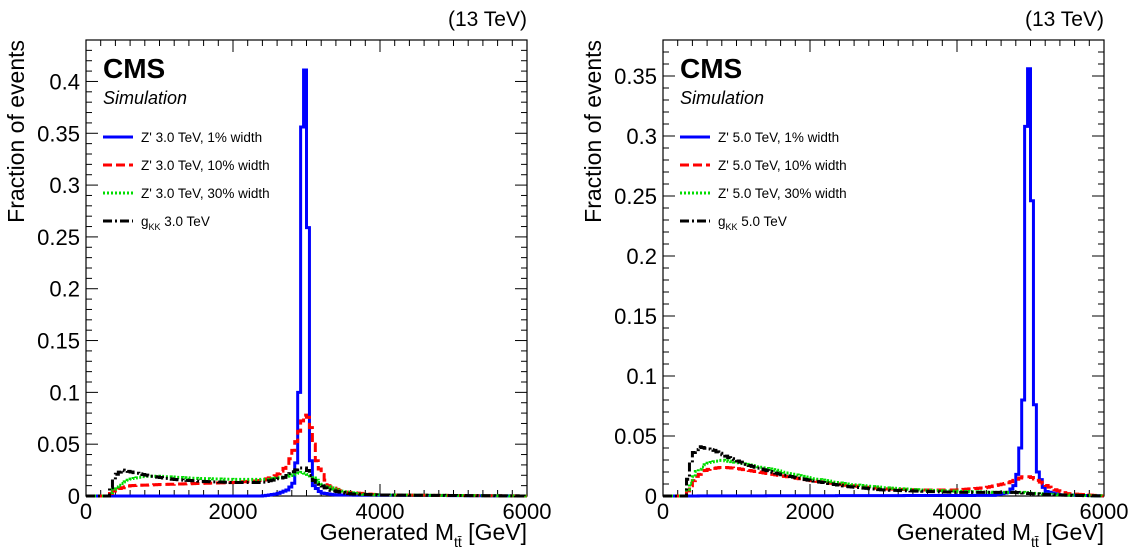 This screenshot has height=548, width=1132. Describe the element at coordinates (778, 137) in the screenshot. I see `legend-label-0: Z' 5.0 TeV, 1% width` at that location.